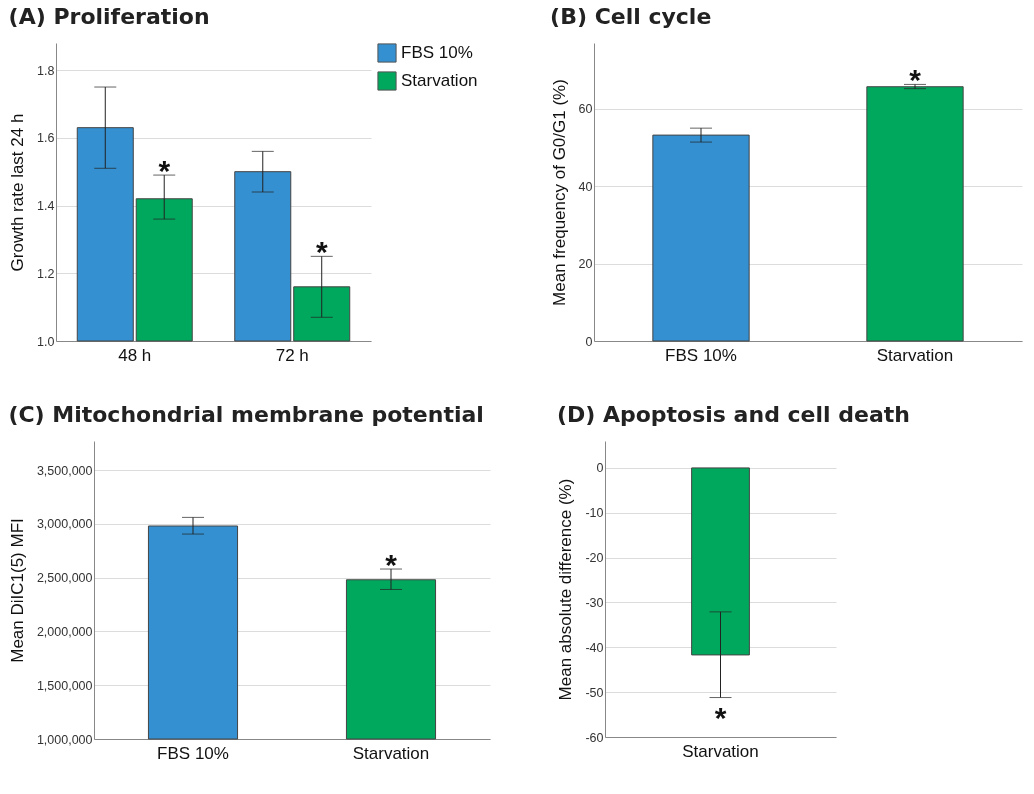 The image size is (1034, 794). Describe the element at coordinates (109, 16) in the screenshot. I see `chart-title: (A) Proliferation` at that location.